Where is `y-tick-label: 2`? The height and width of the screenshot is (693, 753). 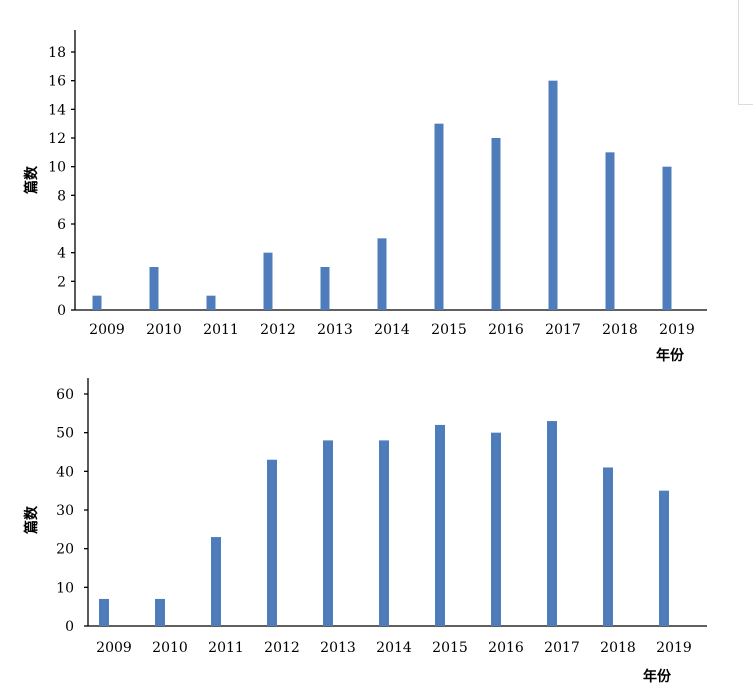
y-tick-label: 2 is located at coordinates (61, 282).